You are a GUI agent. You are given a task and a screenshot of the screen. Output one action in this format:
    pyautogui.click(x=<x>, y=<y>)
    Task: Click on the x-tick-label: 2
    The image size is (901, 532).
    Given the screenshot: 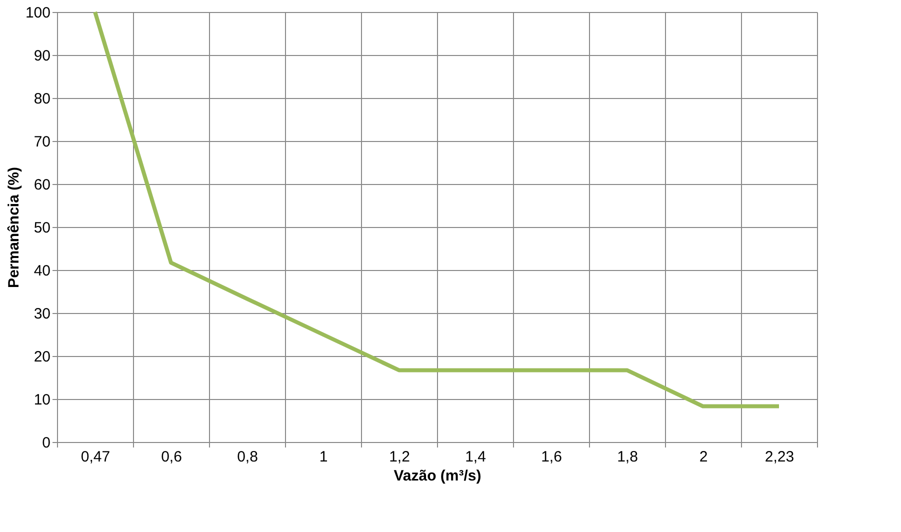 What is the action you would take?
    pyautogui.click(x=703, y=457)
    